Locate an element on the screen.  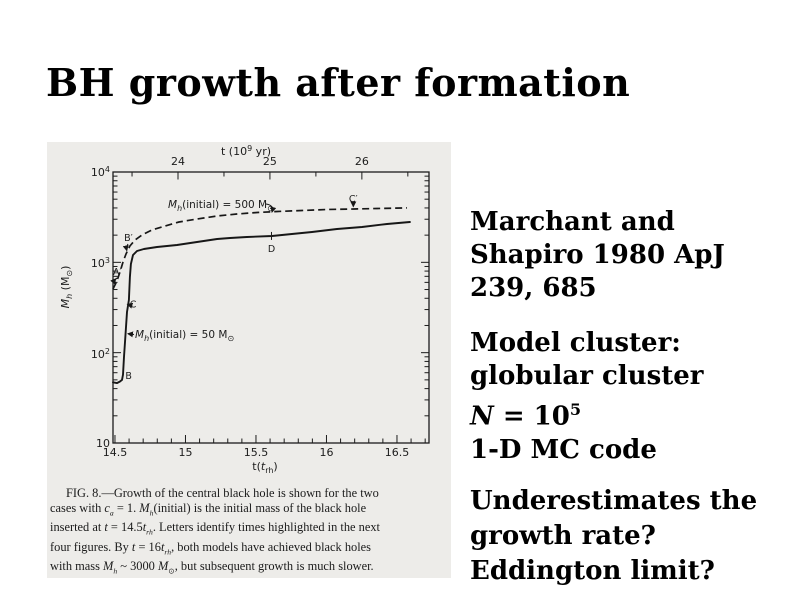
arrow-b-prime is located at coordinates (125, 247).